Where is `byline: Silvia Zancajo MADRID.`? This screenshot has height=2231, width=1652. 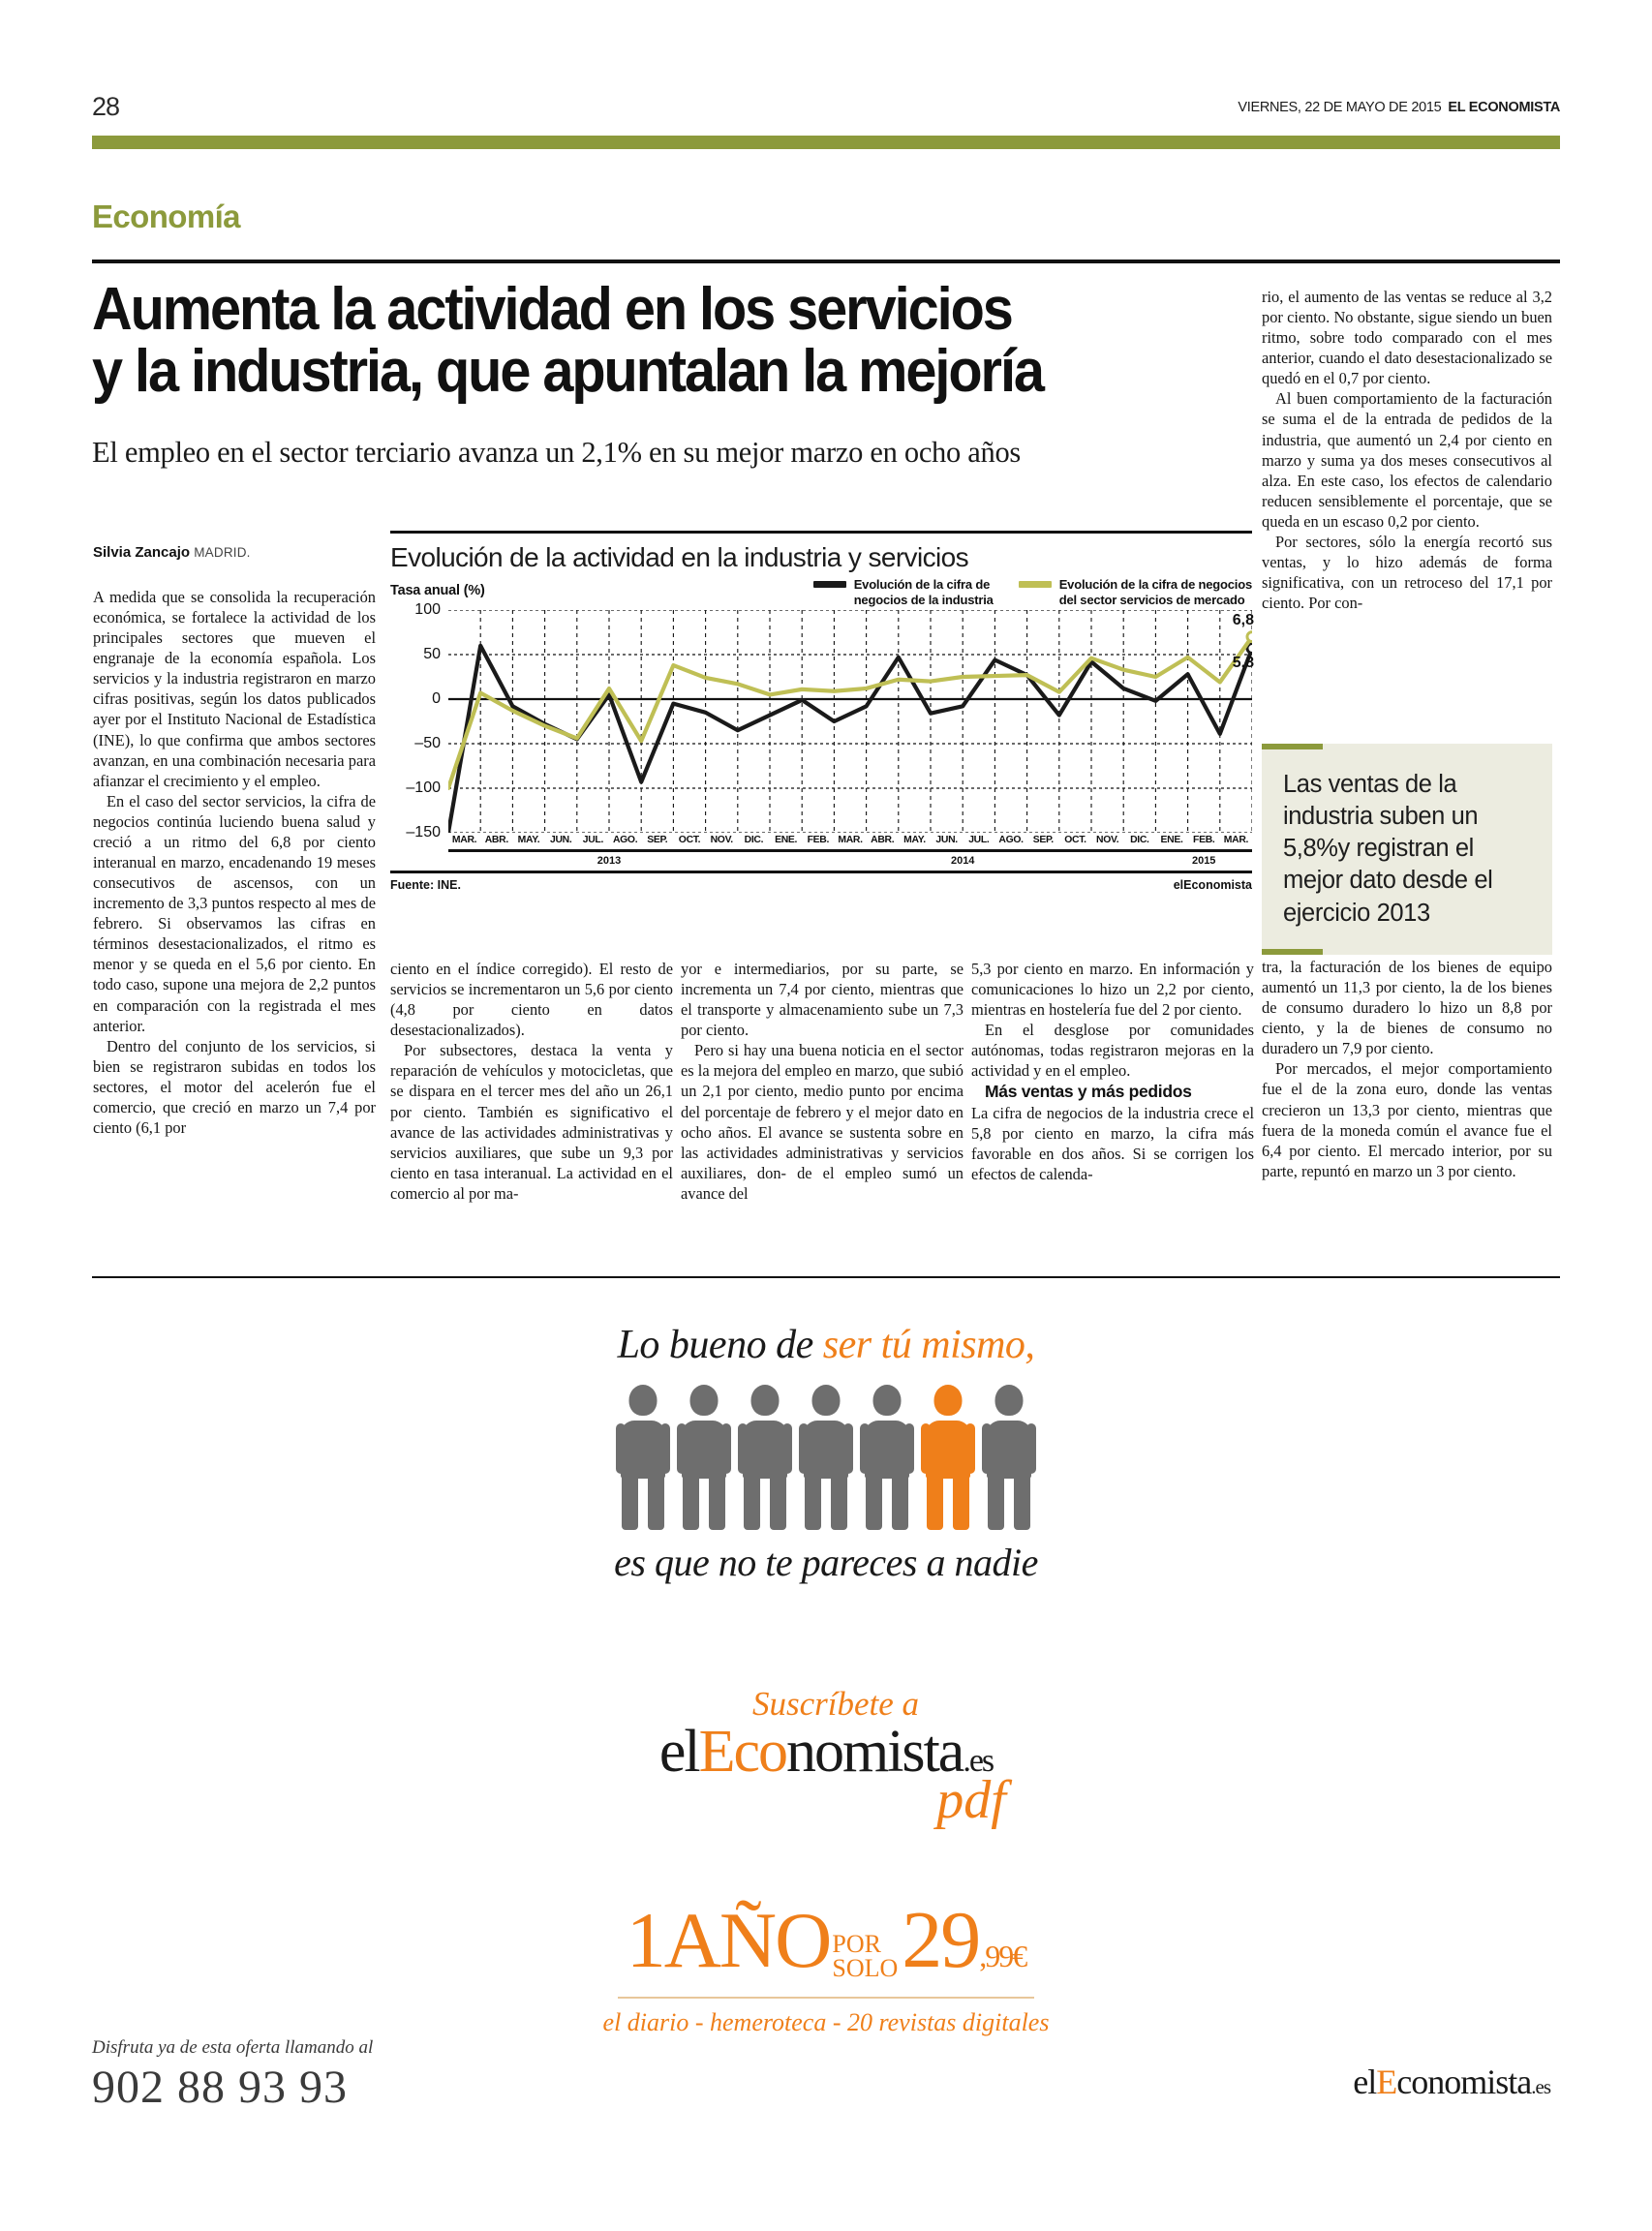 byline: Silvia Zancajo MADRID. is located at coordinates (233, 552).